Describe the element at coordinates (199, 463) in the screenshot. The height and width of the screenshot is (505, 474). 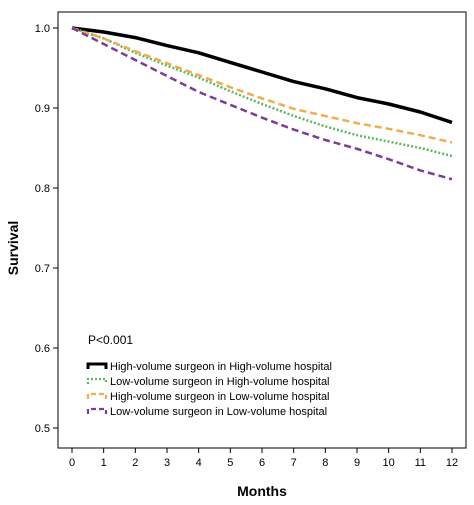
I see `x-tick-label: 4` at that location.